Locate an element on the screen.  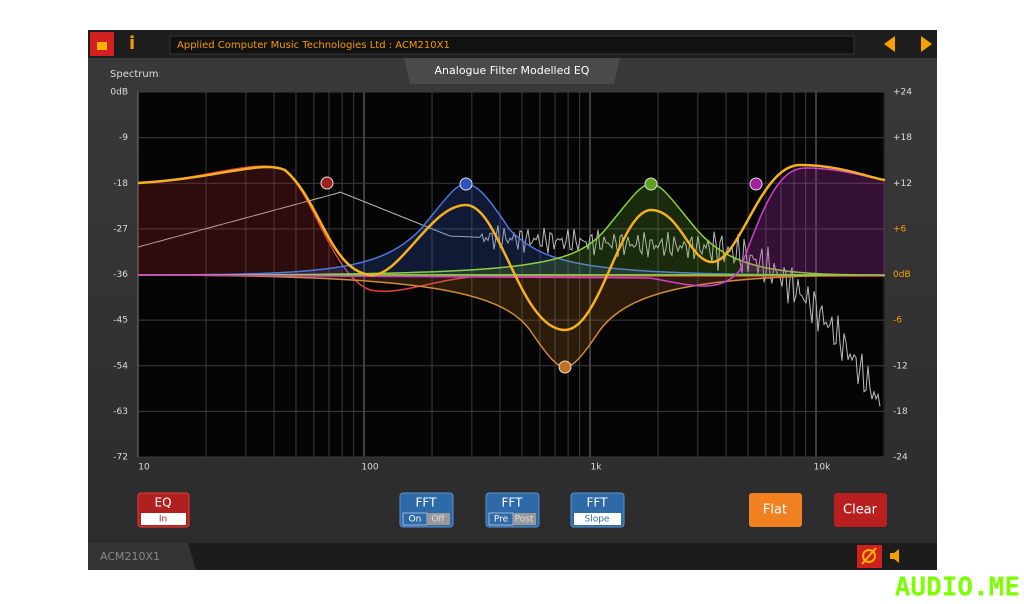
left-axis-label: -54 is located at coordinates (120, 366).